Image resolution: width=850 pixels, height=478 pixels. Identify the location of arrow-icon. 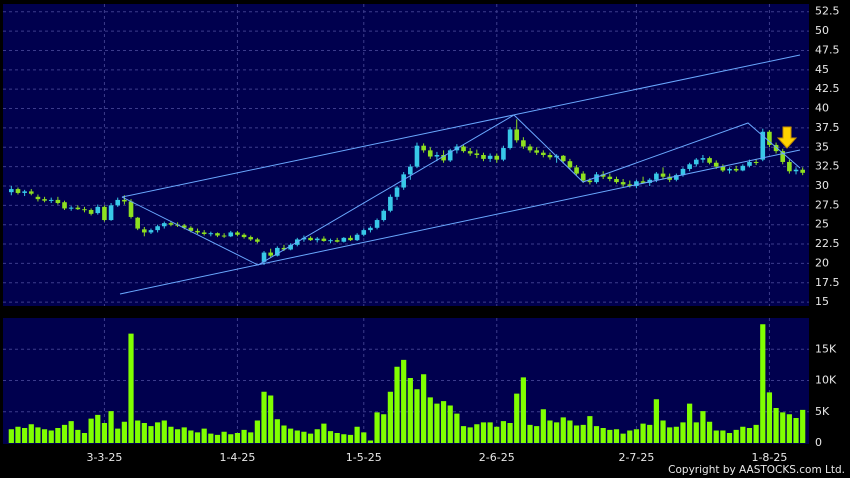
(787, 137).